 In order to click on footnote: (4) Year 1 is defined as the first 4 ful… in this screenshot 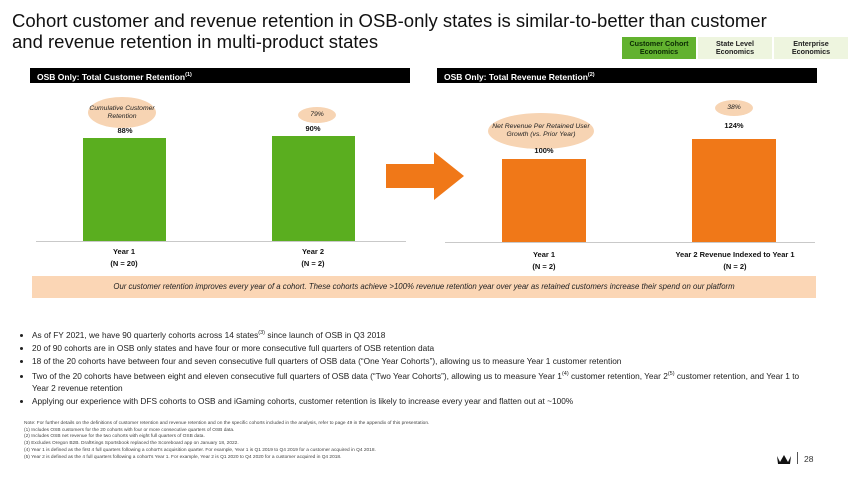, I will do `click(200, 450)`.